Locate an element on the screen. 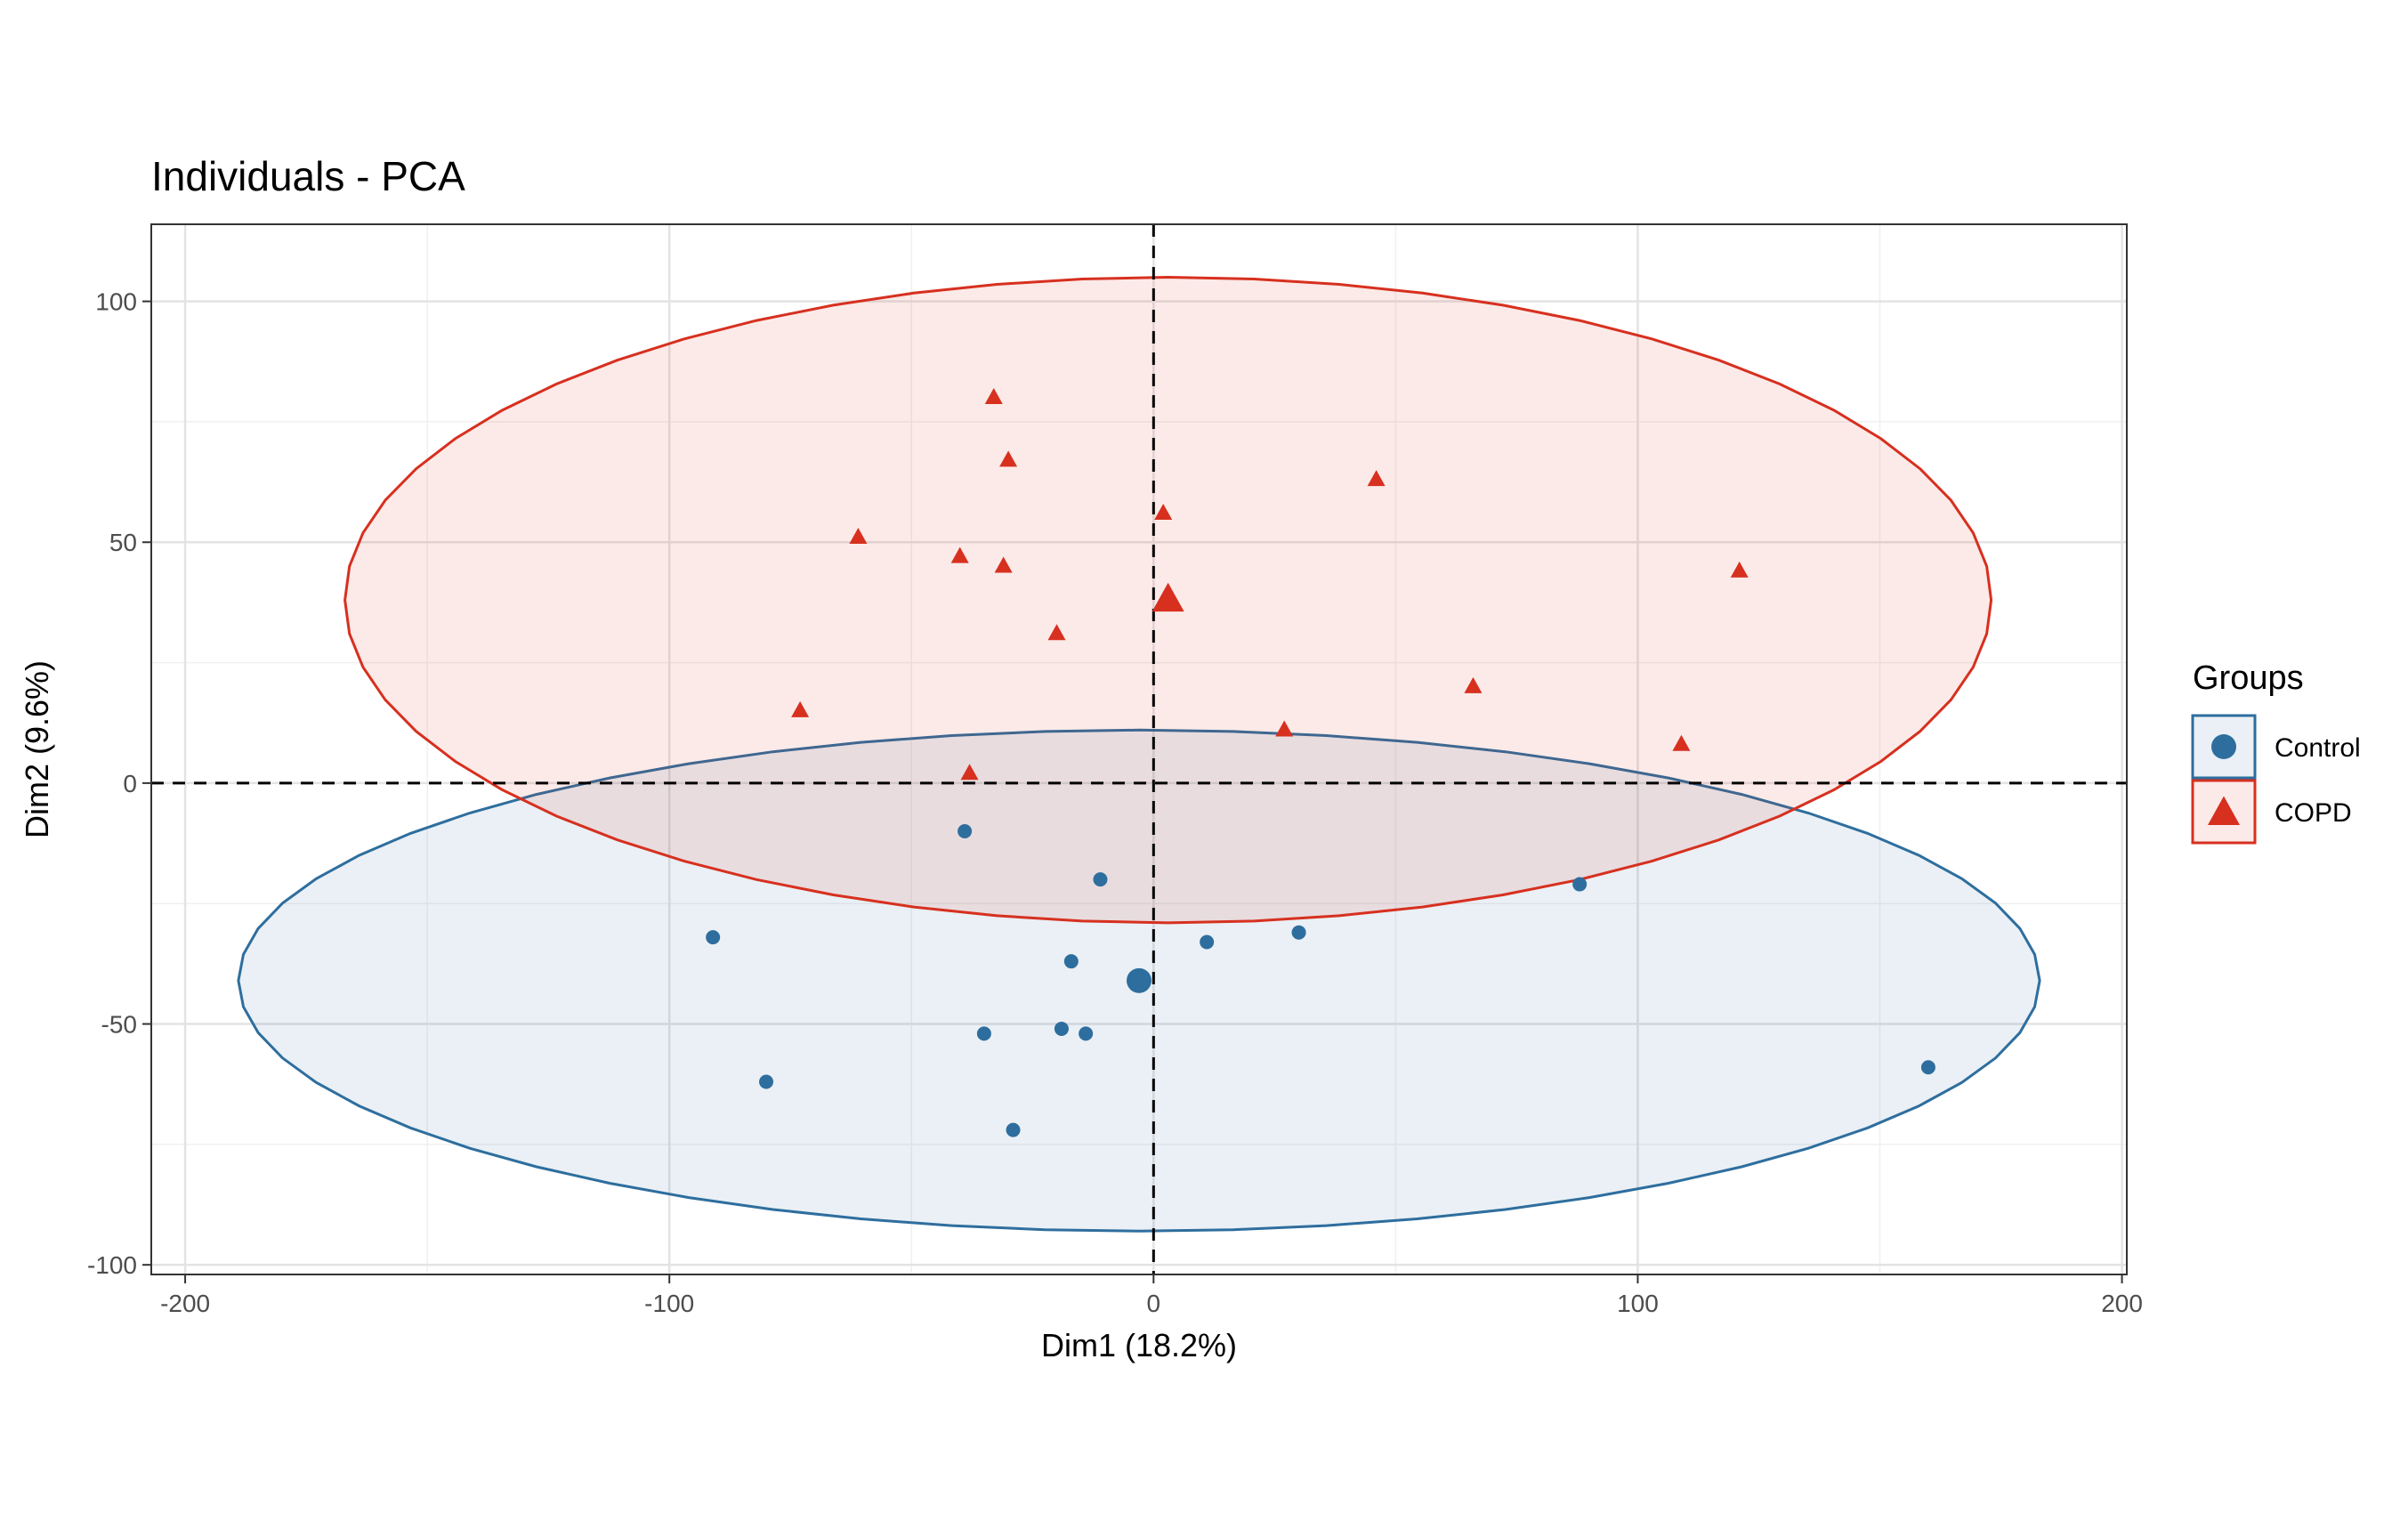 The width and height of the screenshot is (2408, 1521). legend: Groups Control COPD is located at coordinates (2276, 752).